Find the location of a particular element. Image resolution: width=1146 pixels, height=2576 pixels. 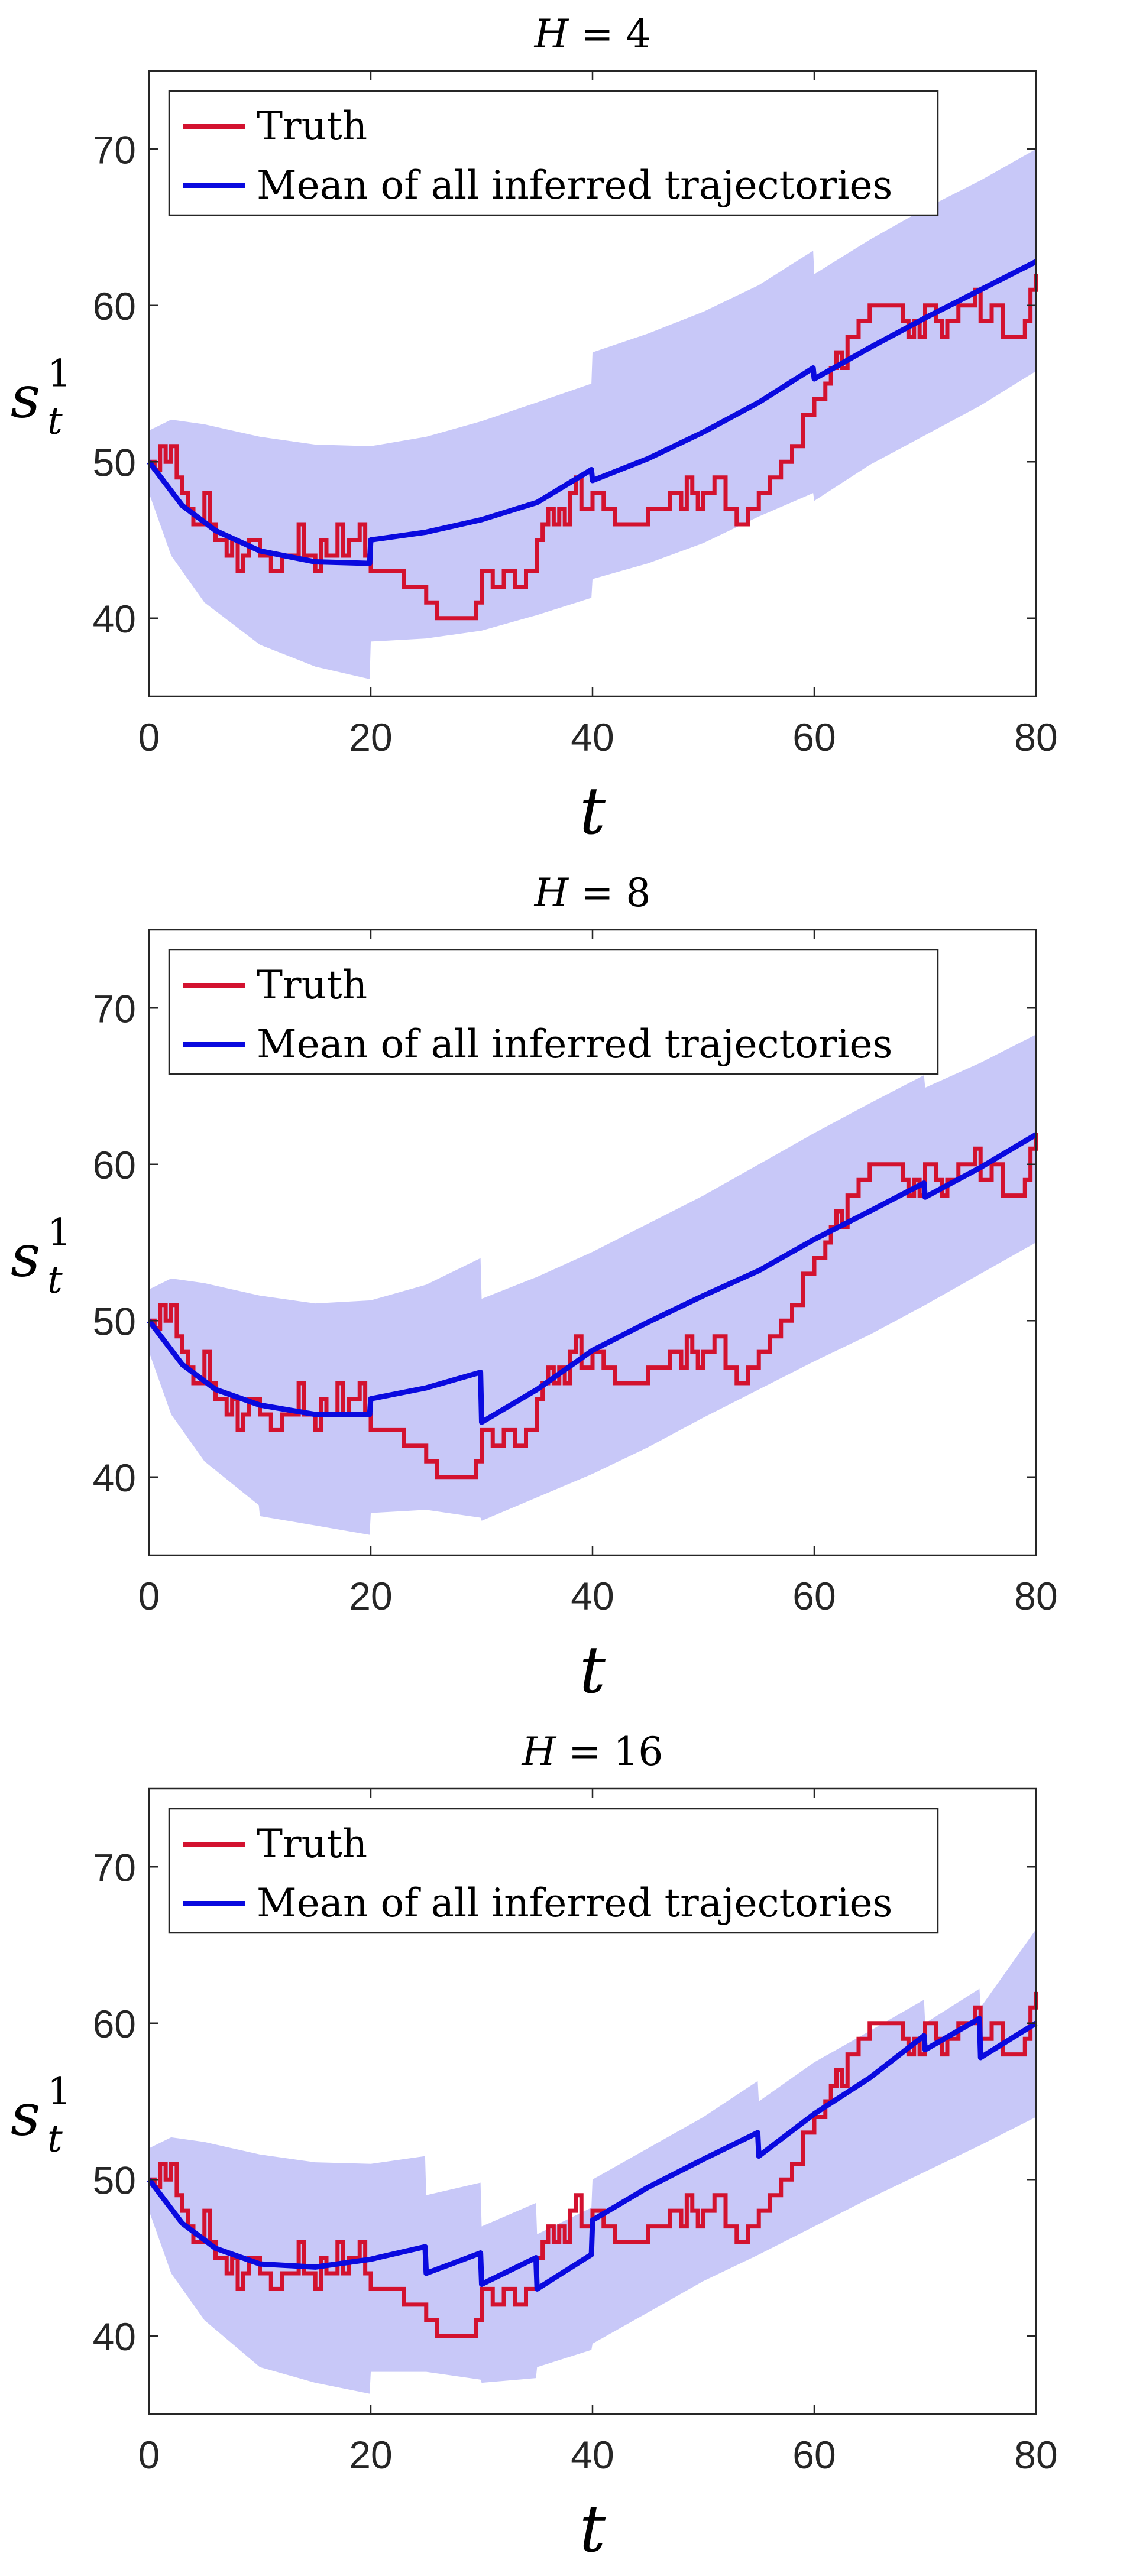

title-eq: = 16 is located at coordinates (610, 1751).